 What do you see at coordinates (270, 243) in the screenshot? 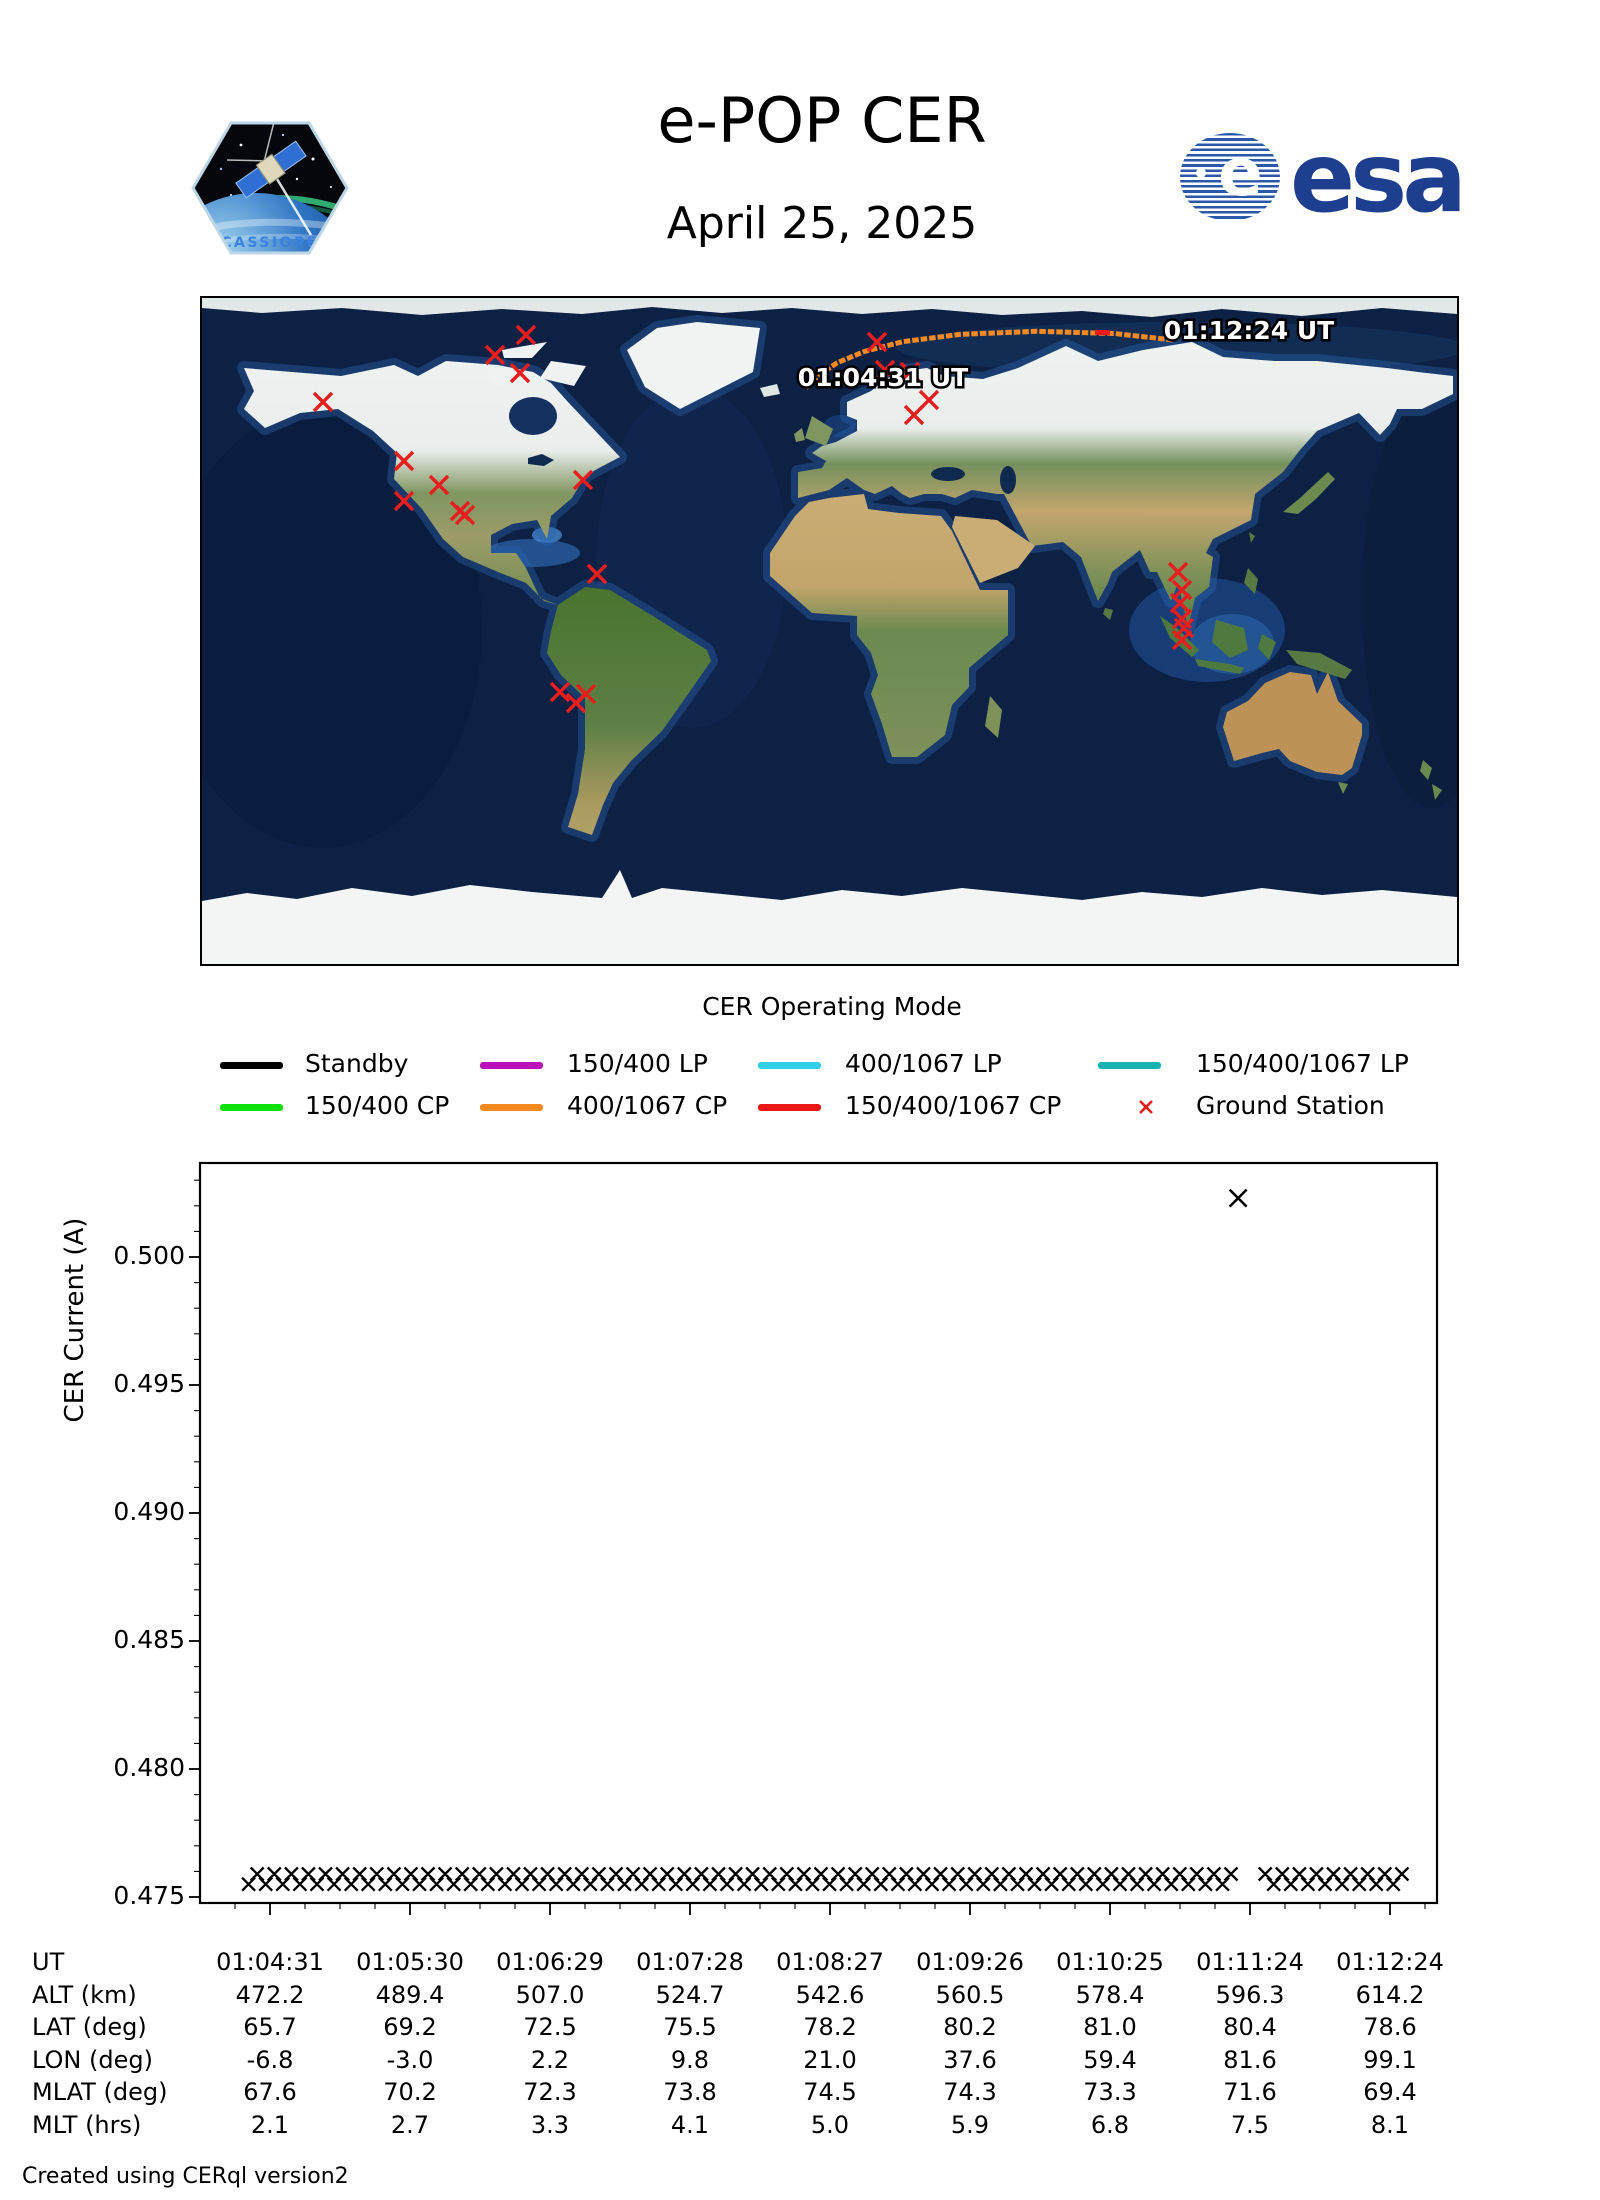
I see `patch-text: CASSIOPE` at bounding box center [270, 243].